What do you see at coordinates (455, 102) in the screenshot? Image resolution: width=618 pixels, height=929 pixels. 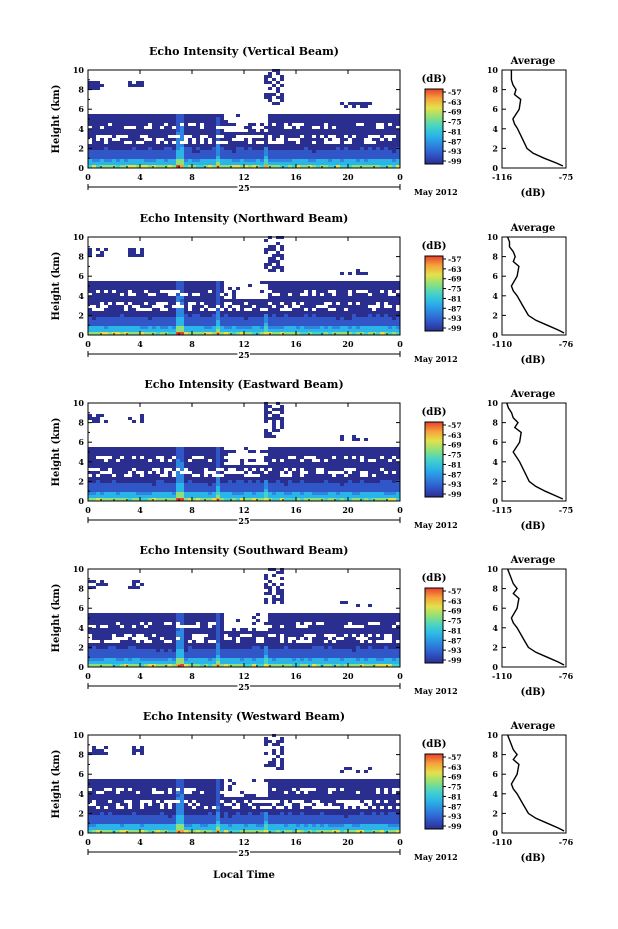 I see `colorbar-tick-label: -63` at bounding box center [455, 102].